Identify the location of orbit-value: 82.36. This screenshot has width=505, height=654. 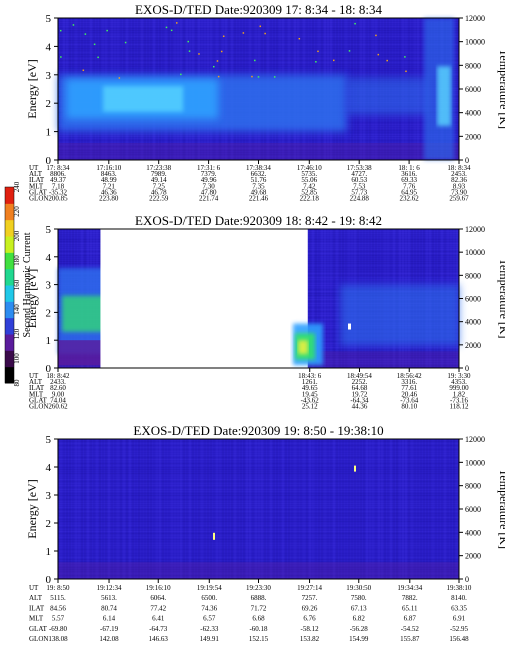
(459, 180).